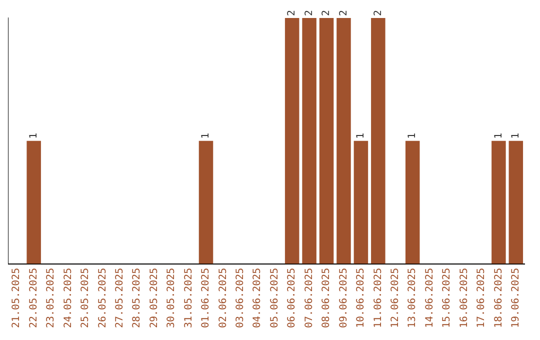  Describe the element at coordinates (16, 298) in the screenshot. I see `x-tick-label: 21.05.2025` at that location.